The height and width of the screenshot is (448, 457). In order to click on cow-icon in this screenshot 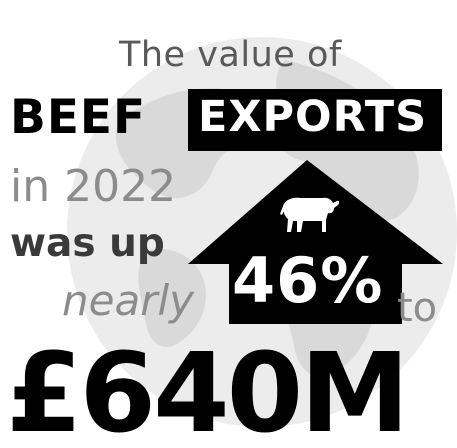, I will do `click(310, 214)`.